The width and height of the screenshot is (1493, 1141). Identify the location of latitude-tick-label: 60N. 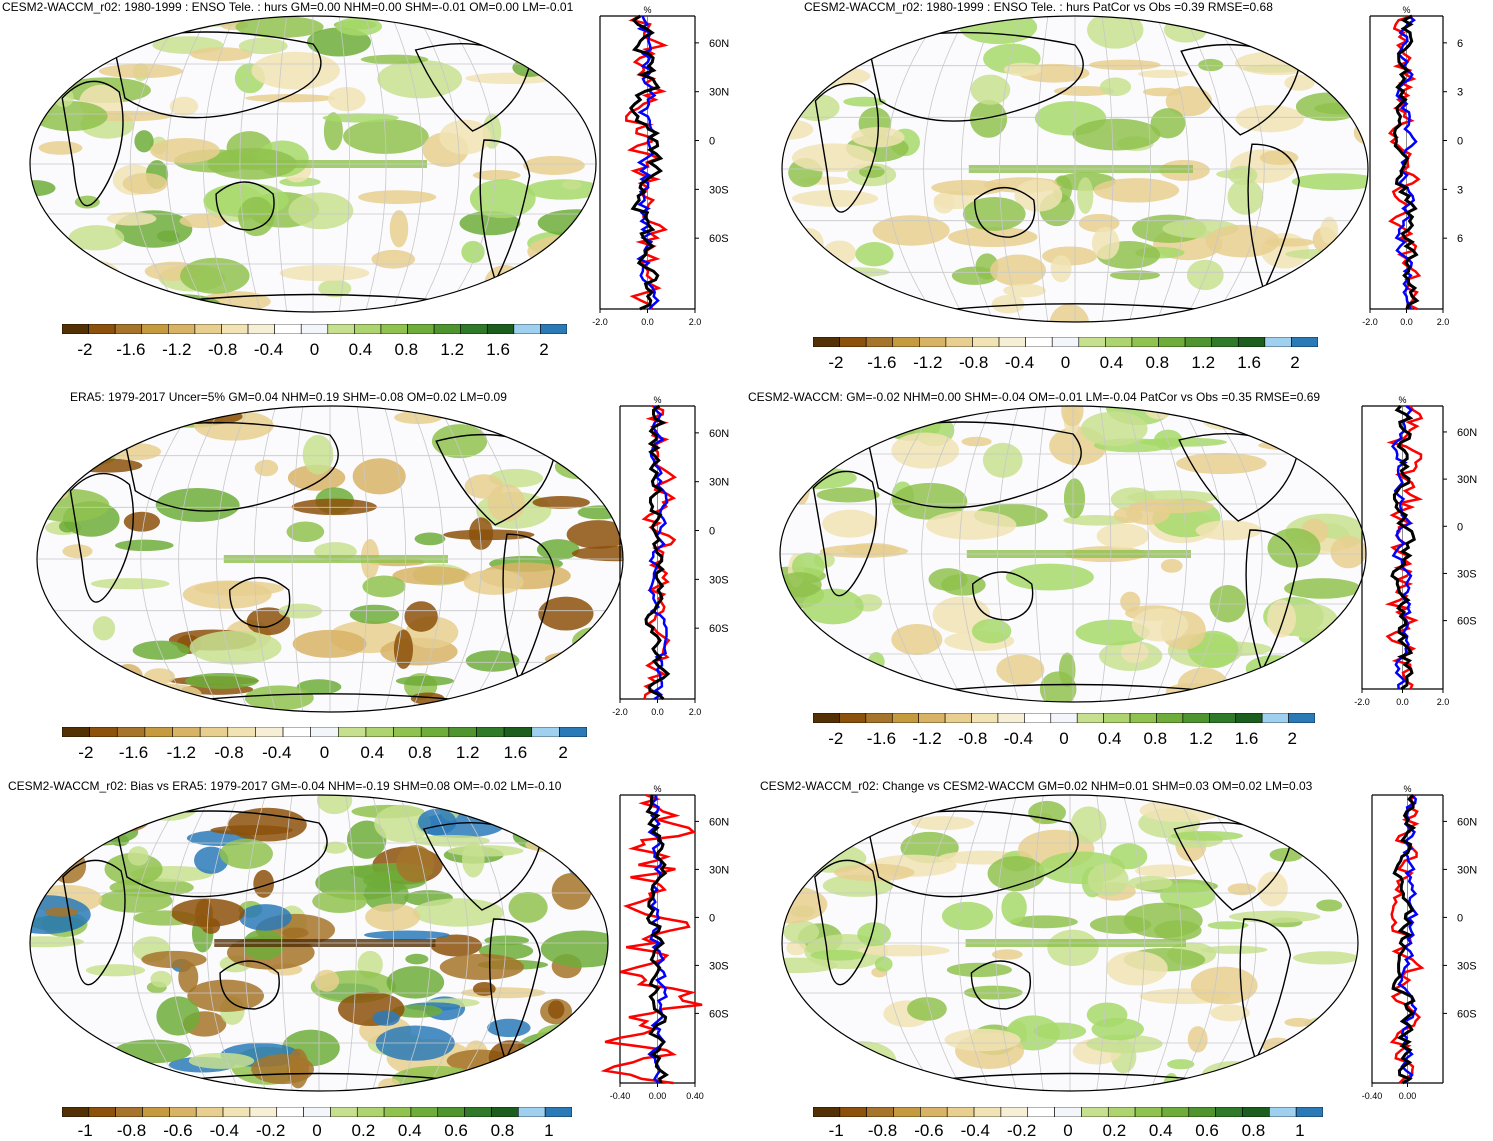
(719, 434).